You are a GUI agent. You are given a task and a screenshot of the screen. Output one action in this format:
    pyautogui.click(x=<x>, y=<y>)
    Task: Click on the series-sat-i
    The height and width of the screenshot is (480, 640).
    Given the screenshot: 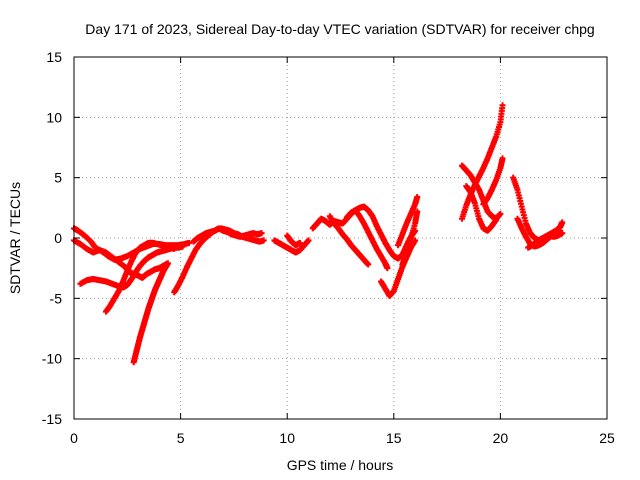 What is the action you would take?
    pyautogui.click(x=293, y=240)
    